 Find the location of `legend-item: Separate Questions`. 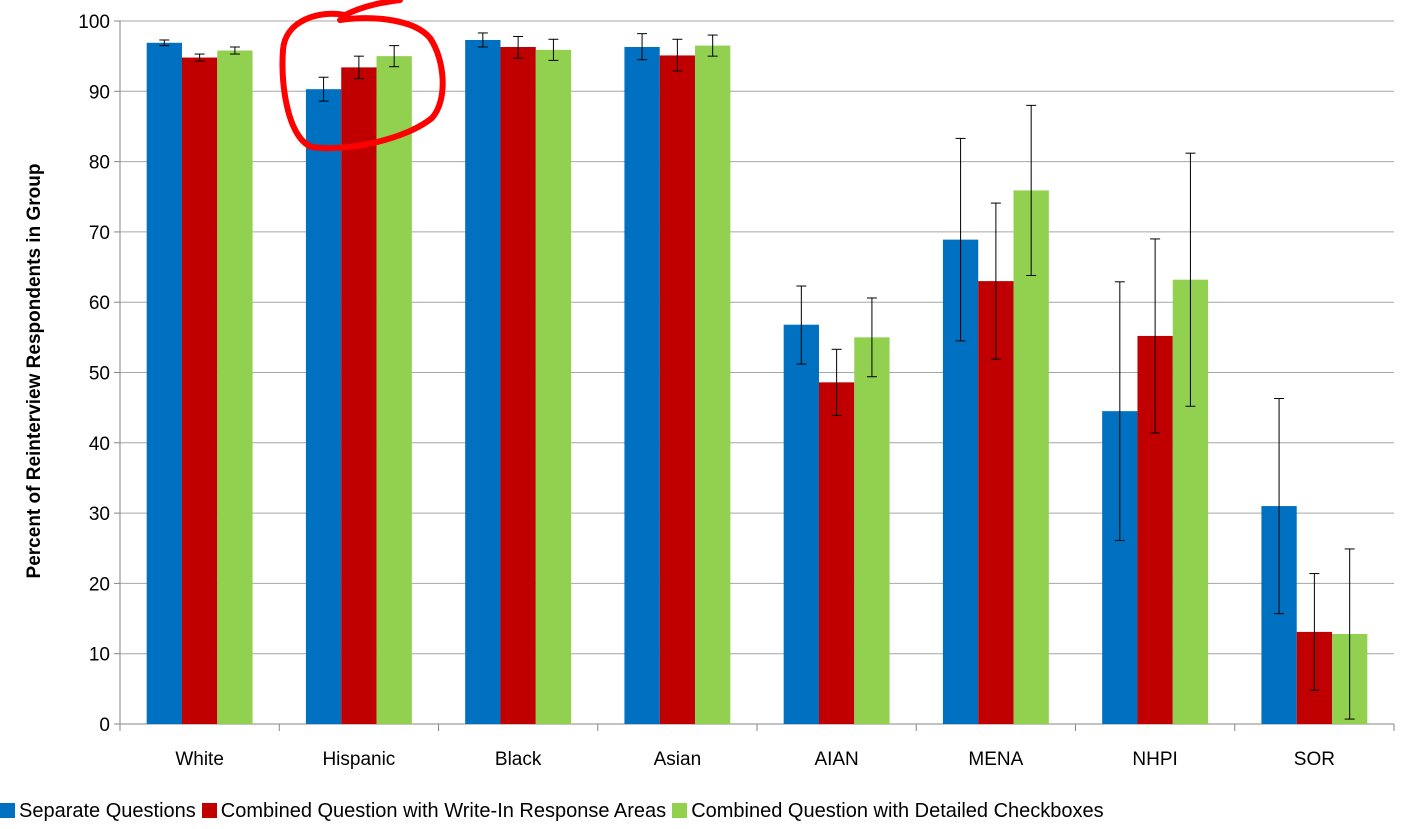

legend-item: Separate Questions is located at coordinates (98, 811).